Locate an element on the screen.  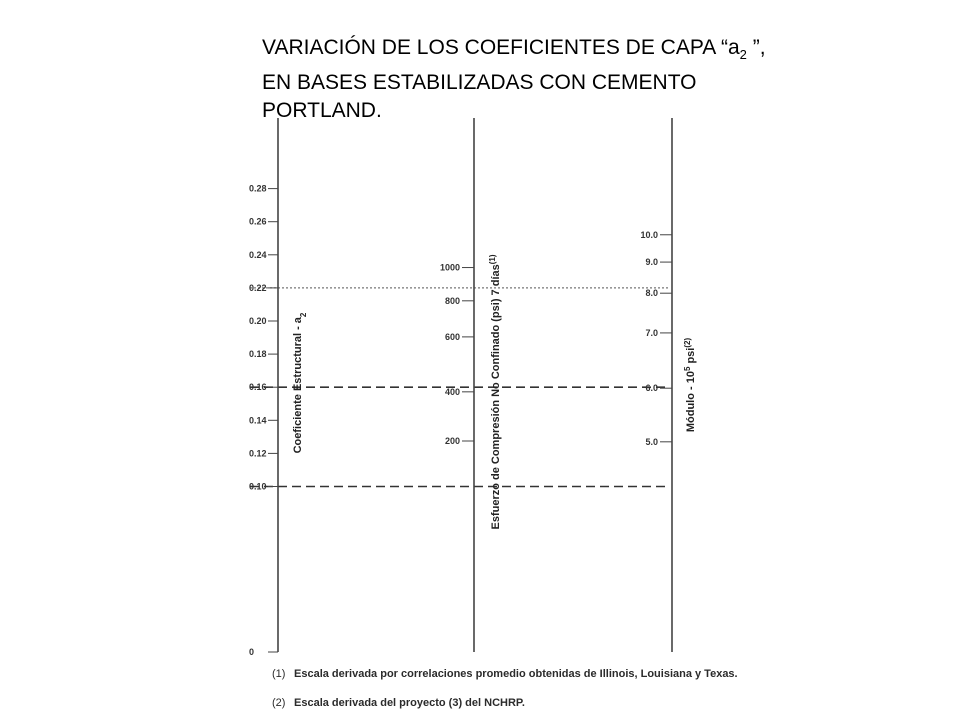
coef-tick-label-7: 0.14 is located at coordinates (258, 420).